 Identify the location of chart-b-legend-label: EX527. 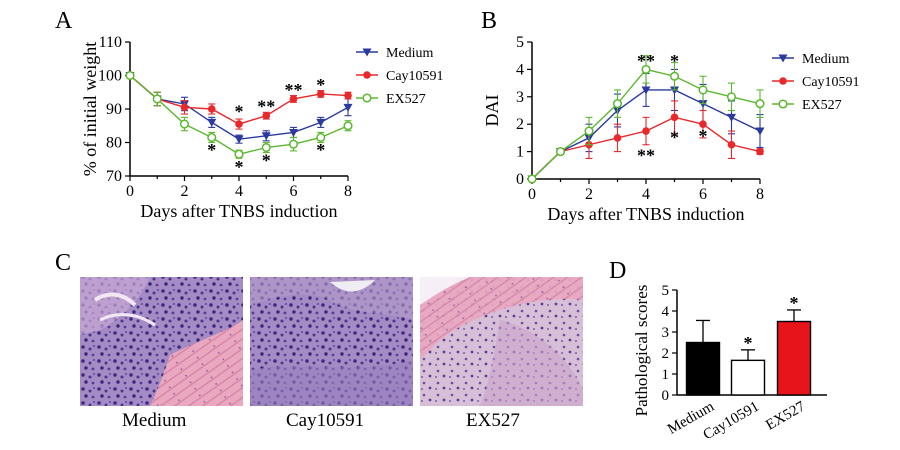
(822, 105).